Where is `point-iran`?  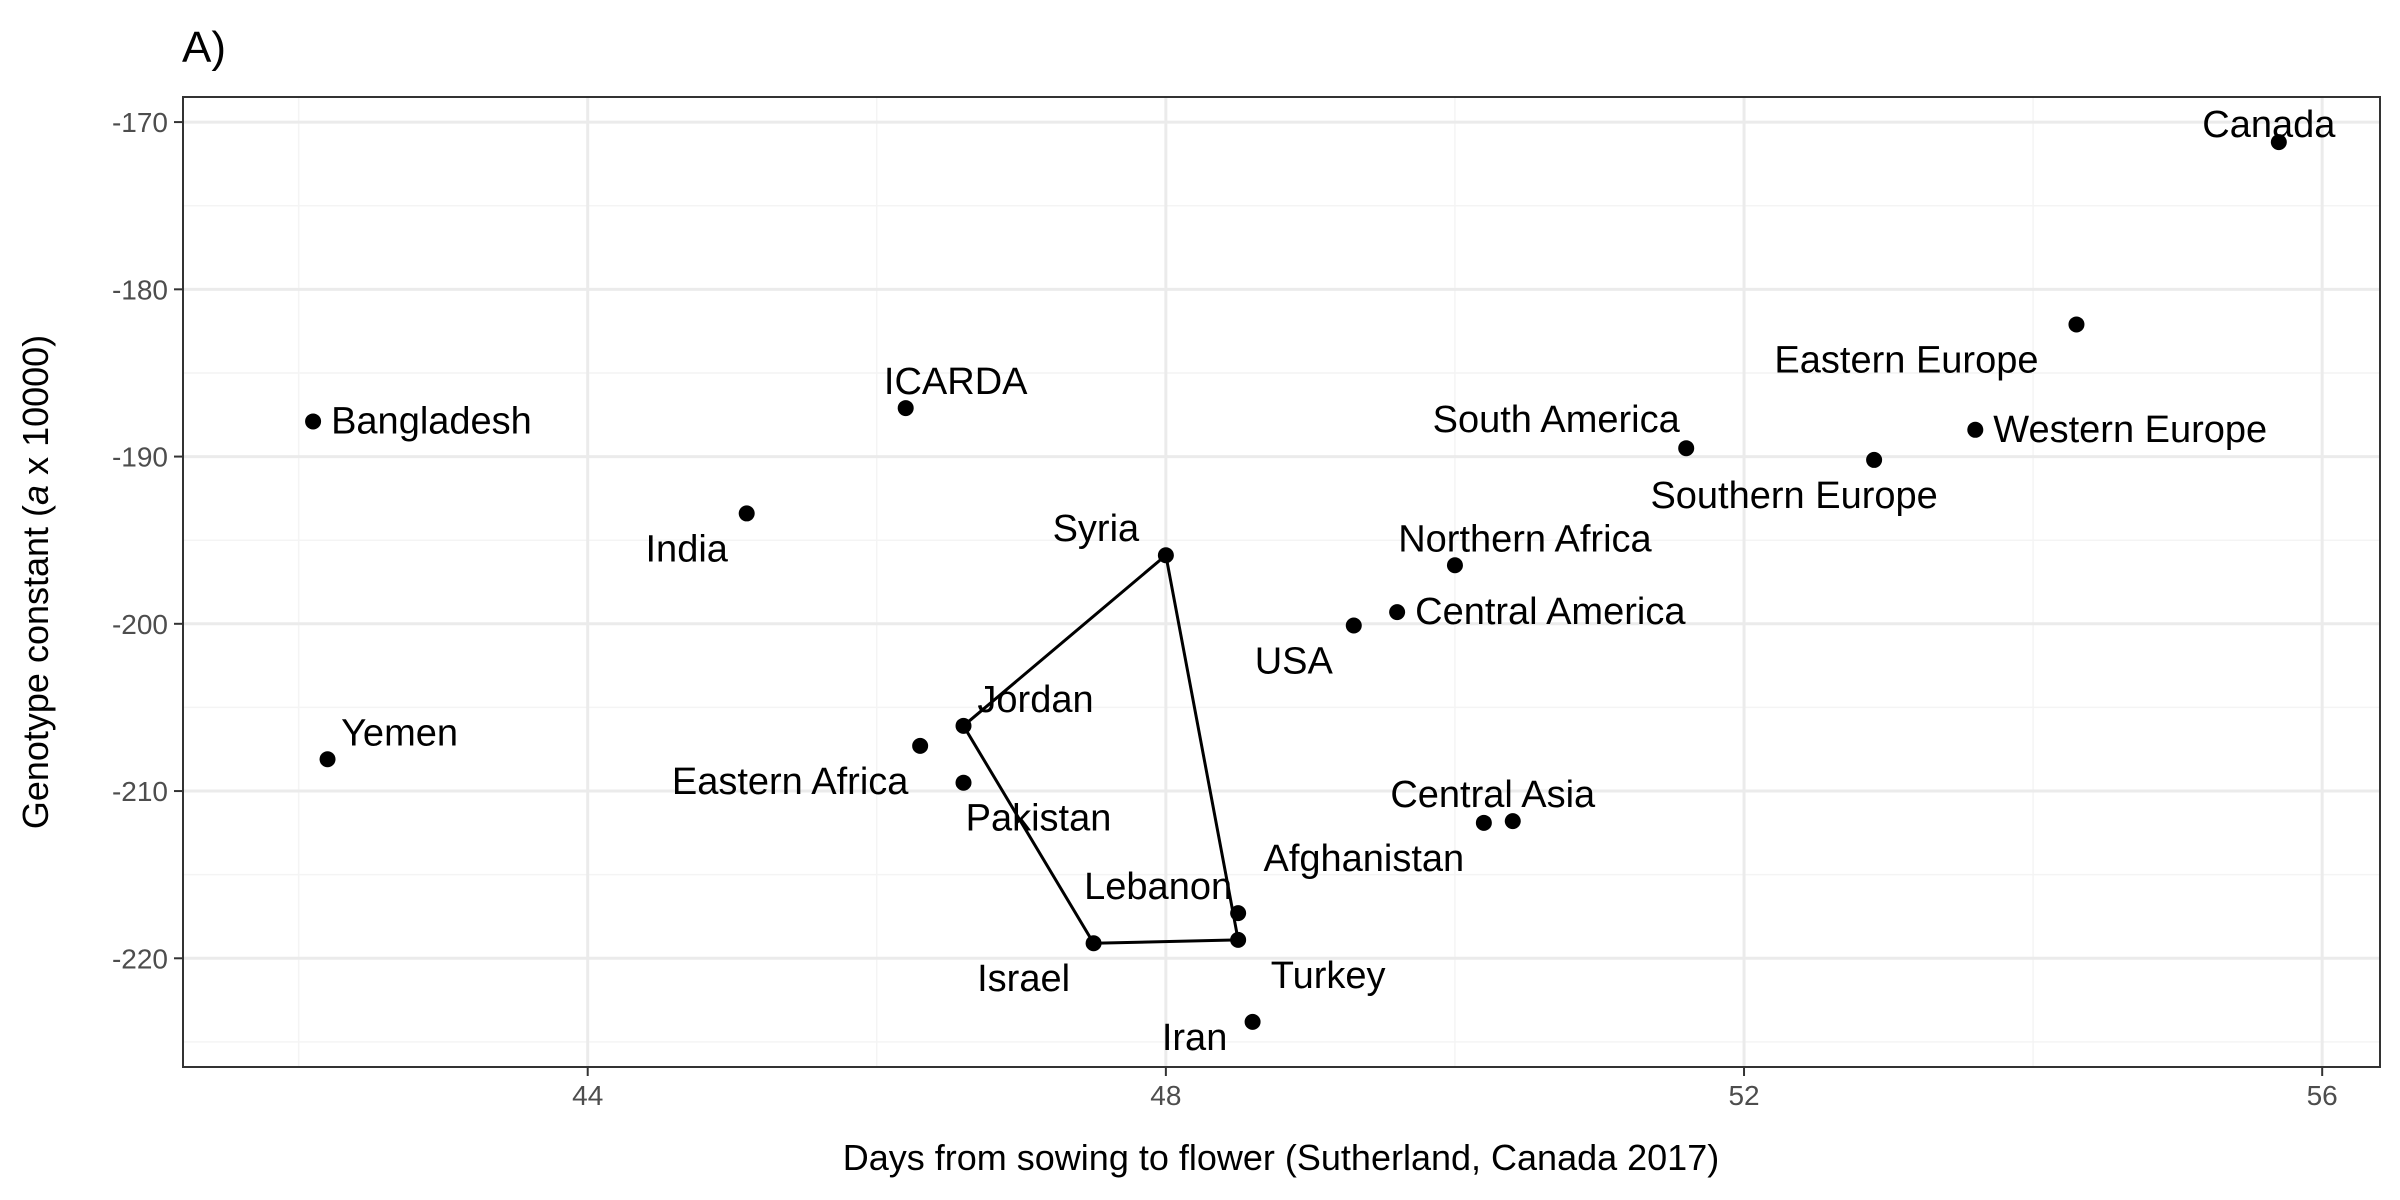
point-iran is located at coordinates (1252, 1021).